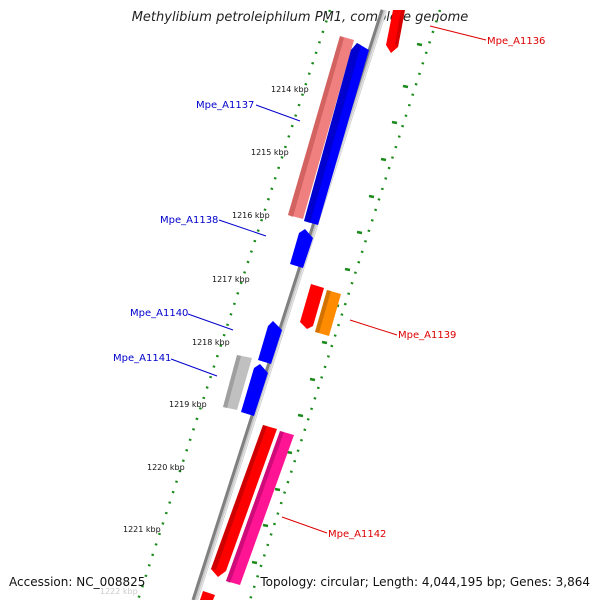  I want to click on leader-mpe-a1137, so click(278, 113).